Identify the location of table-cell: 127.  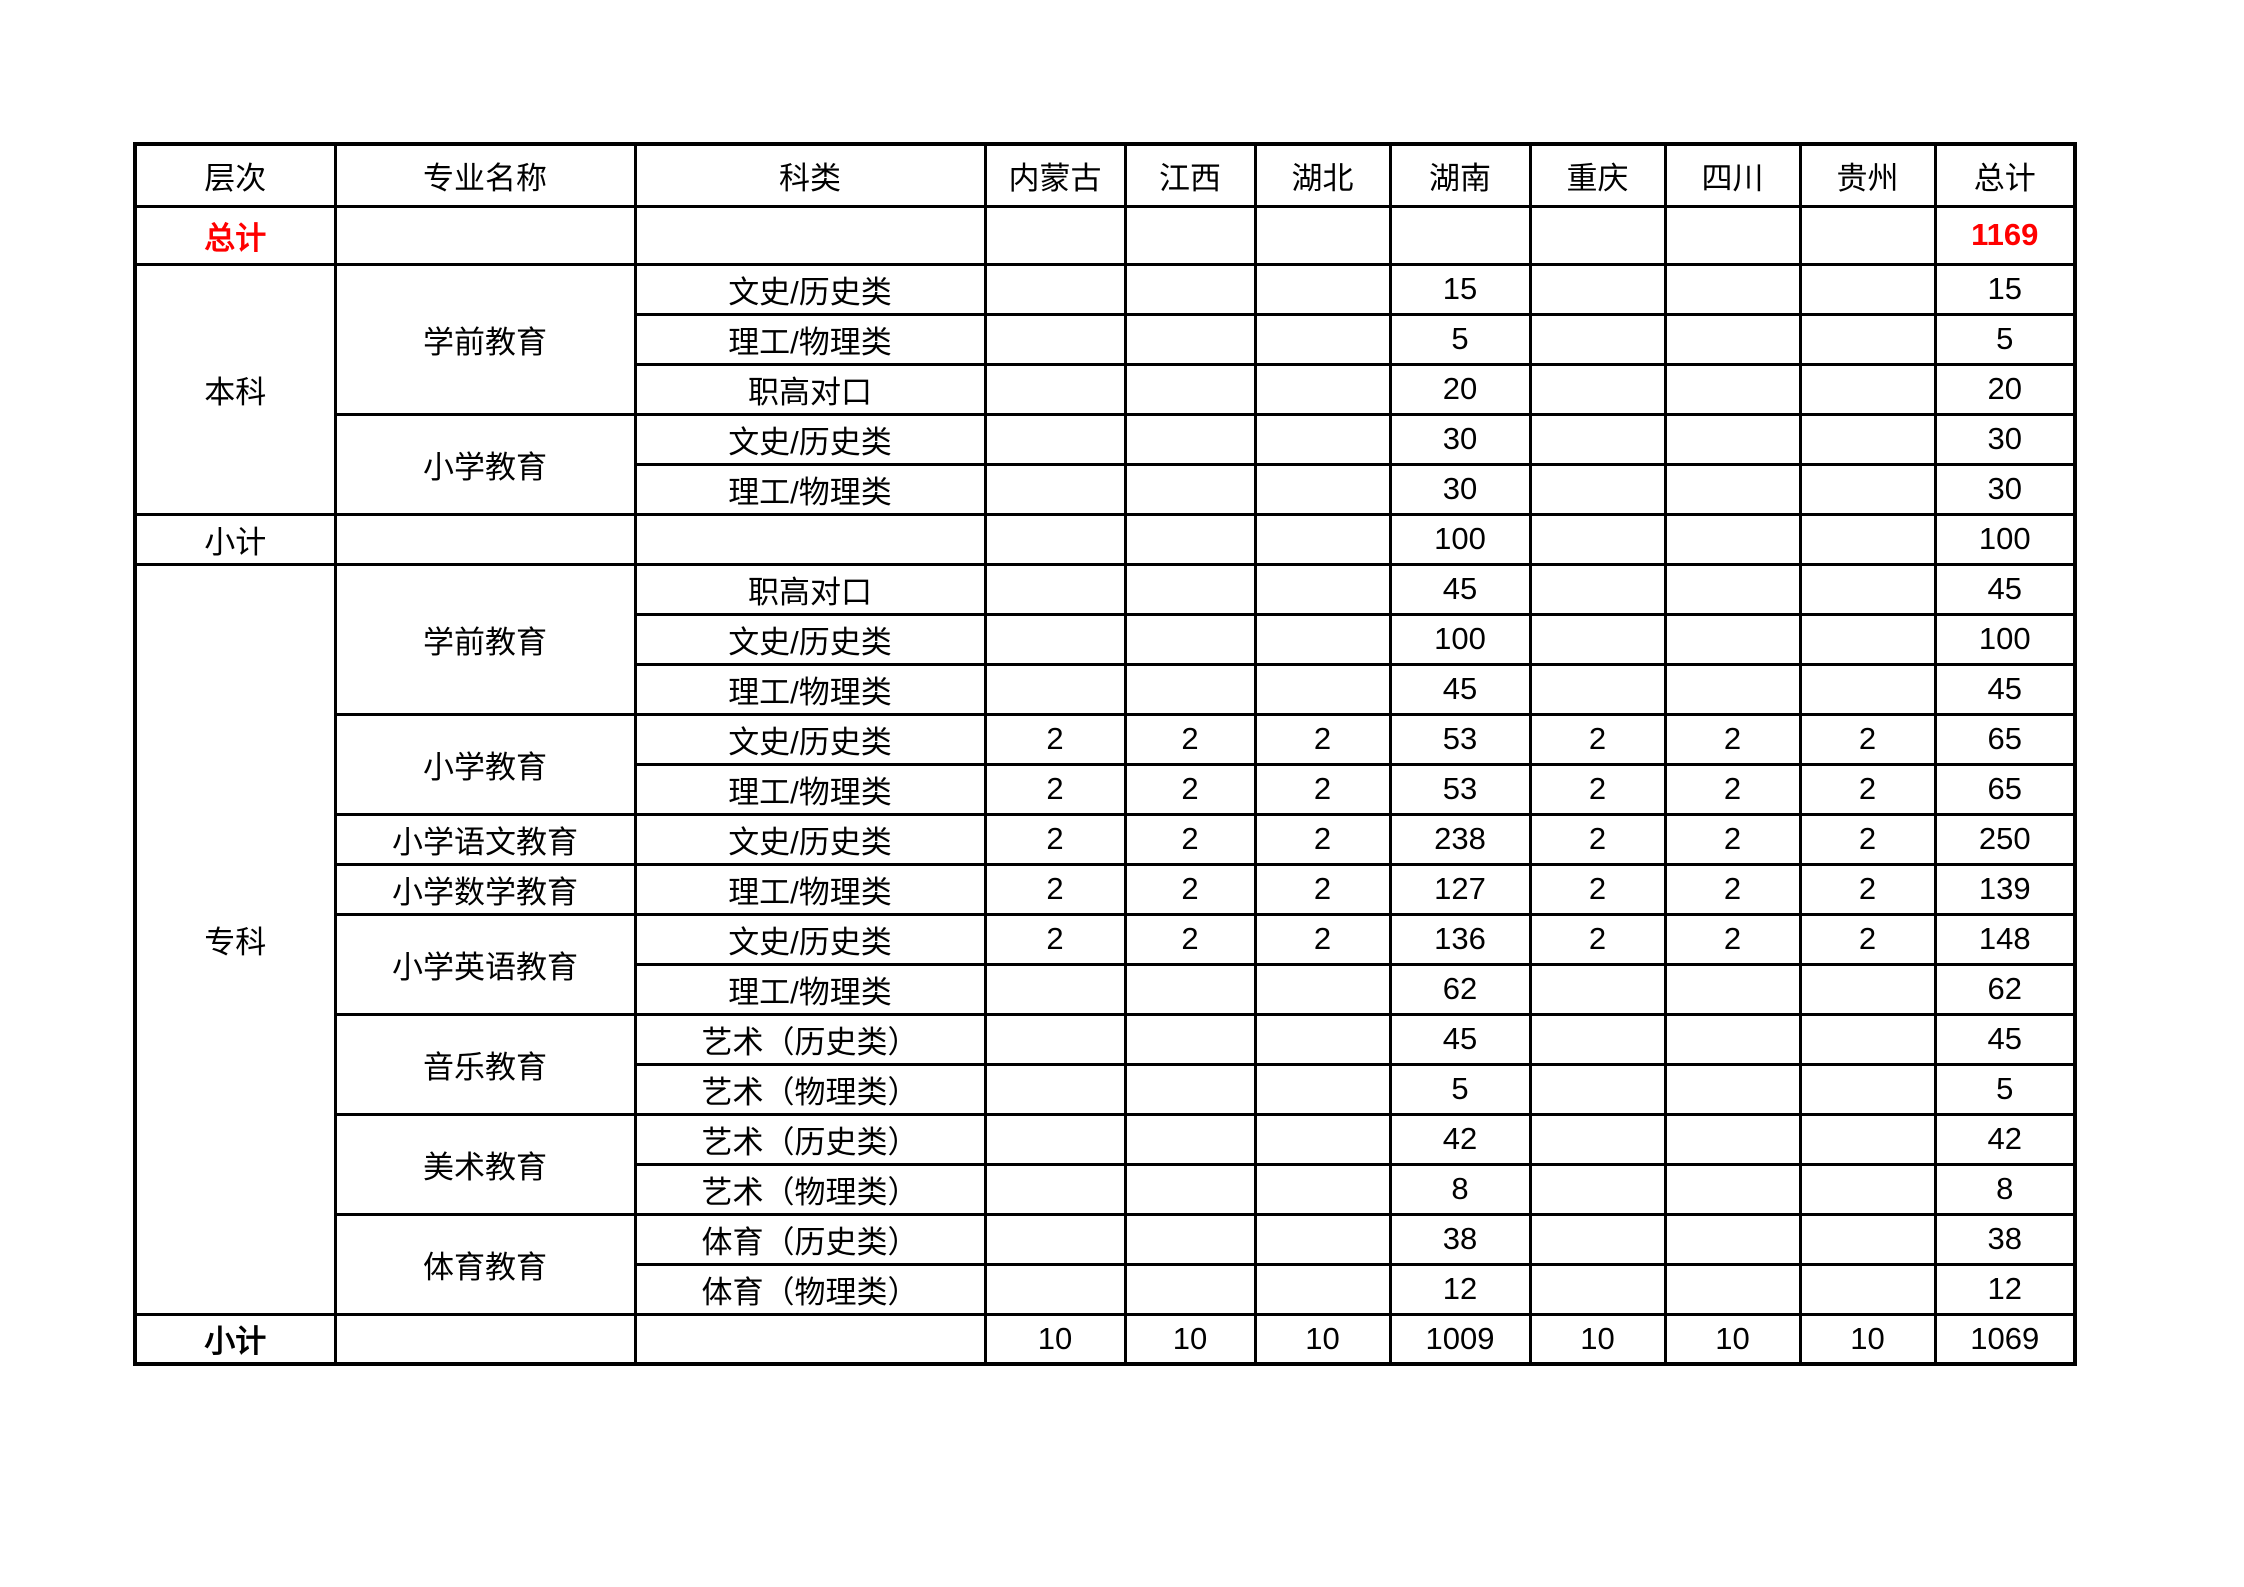
(1460, 889).